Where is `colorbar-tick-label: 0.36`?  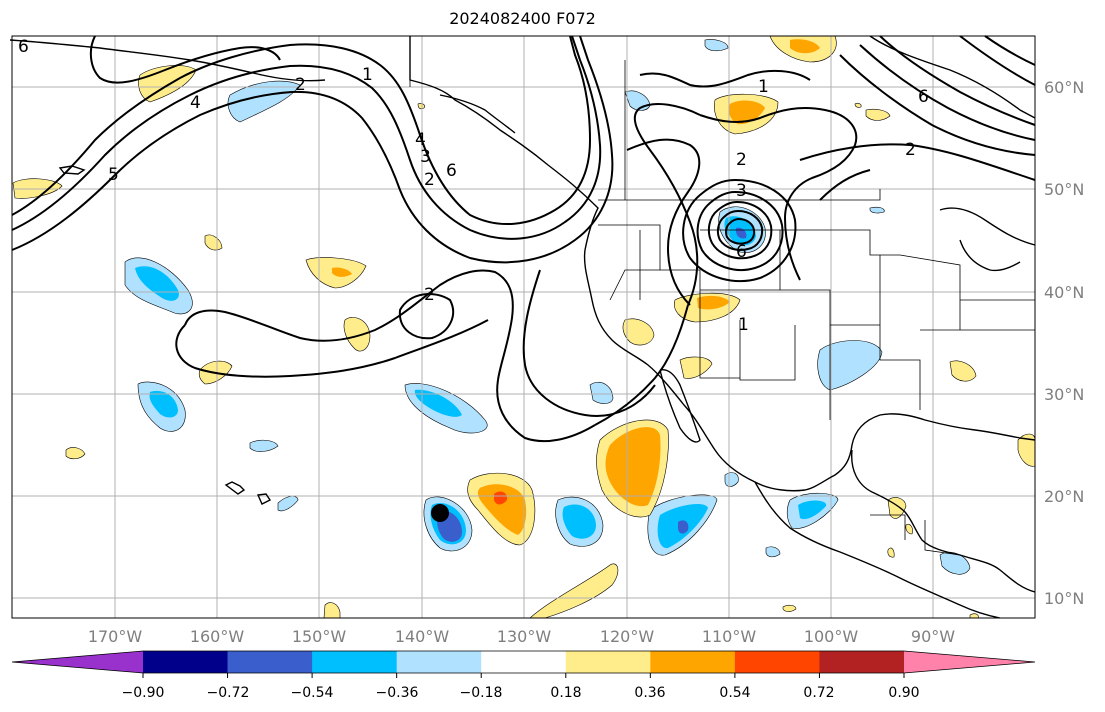 colorbar-tick-label: 0.36 is located at coordinates (649, 693).